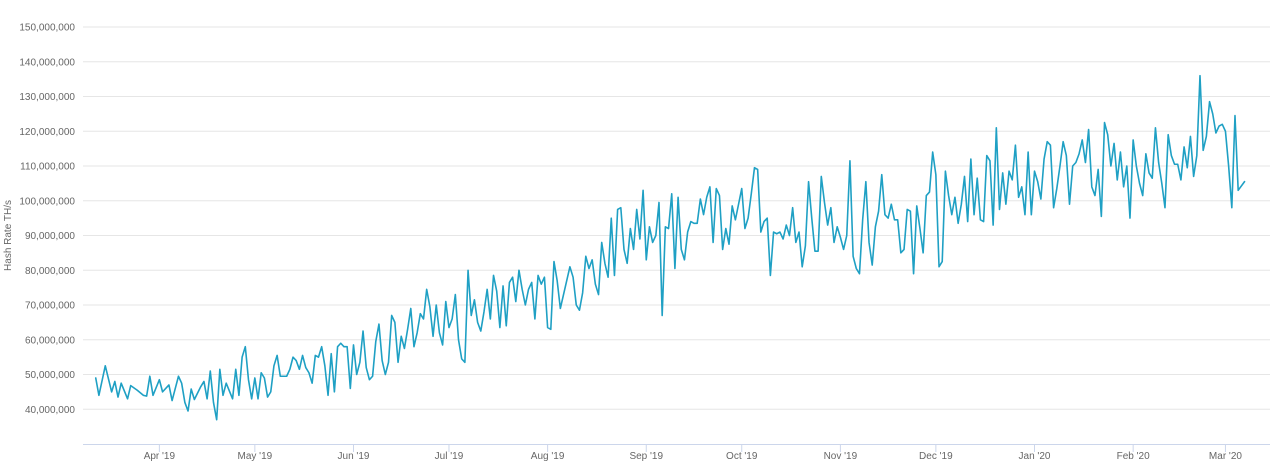 The image size is (1280, 475). What do you see at coordinates (47, 28) in the screenshot?
I see `y-tick-label: 150,000,000` at bounding box center [47, 28].